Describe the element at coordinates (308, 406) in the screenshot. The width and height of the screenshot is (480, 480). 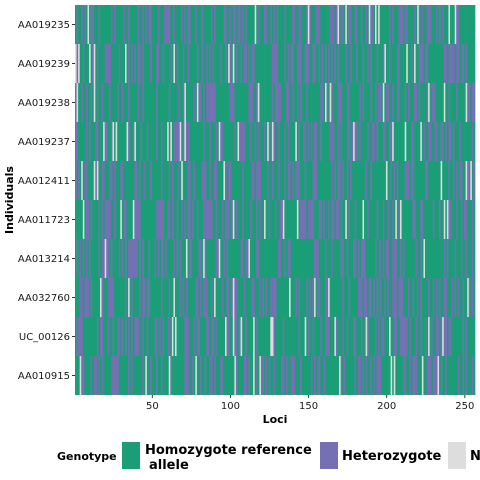
I see `x-tick-label: 150` at that location.